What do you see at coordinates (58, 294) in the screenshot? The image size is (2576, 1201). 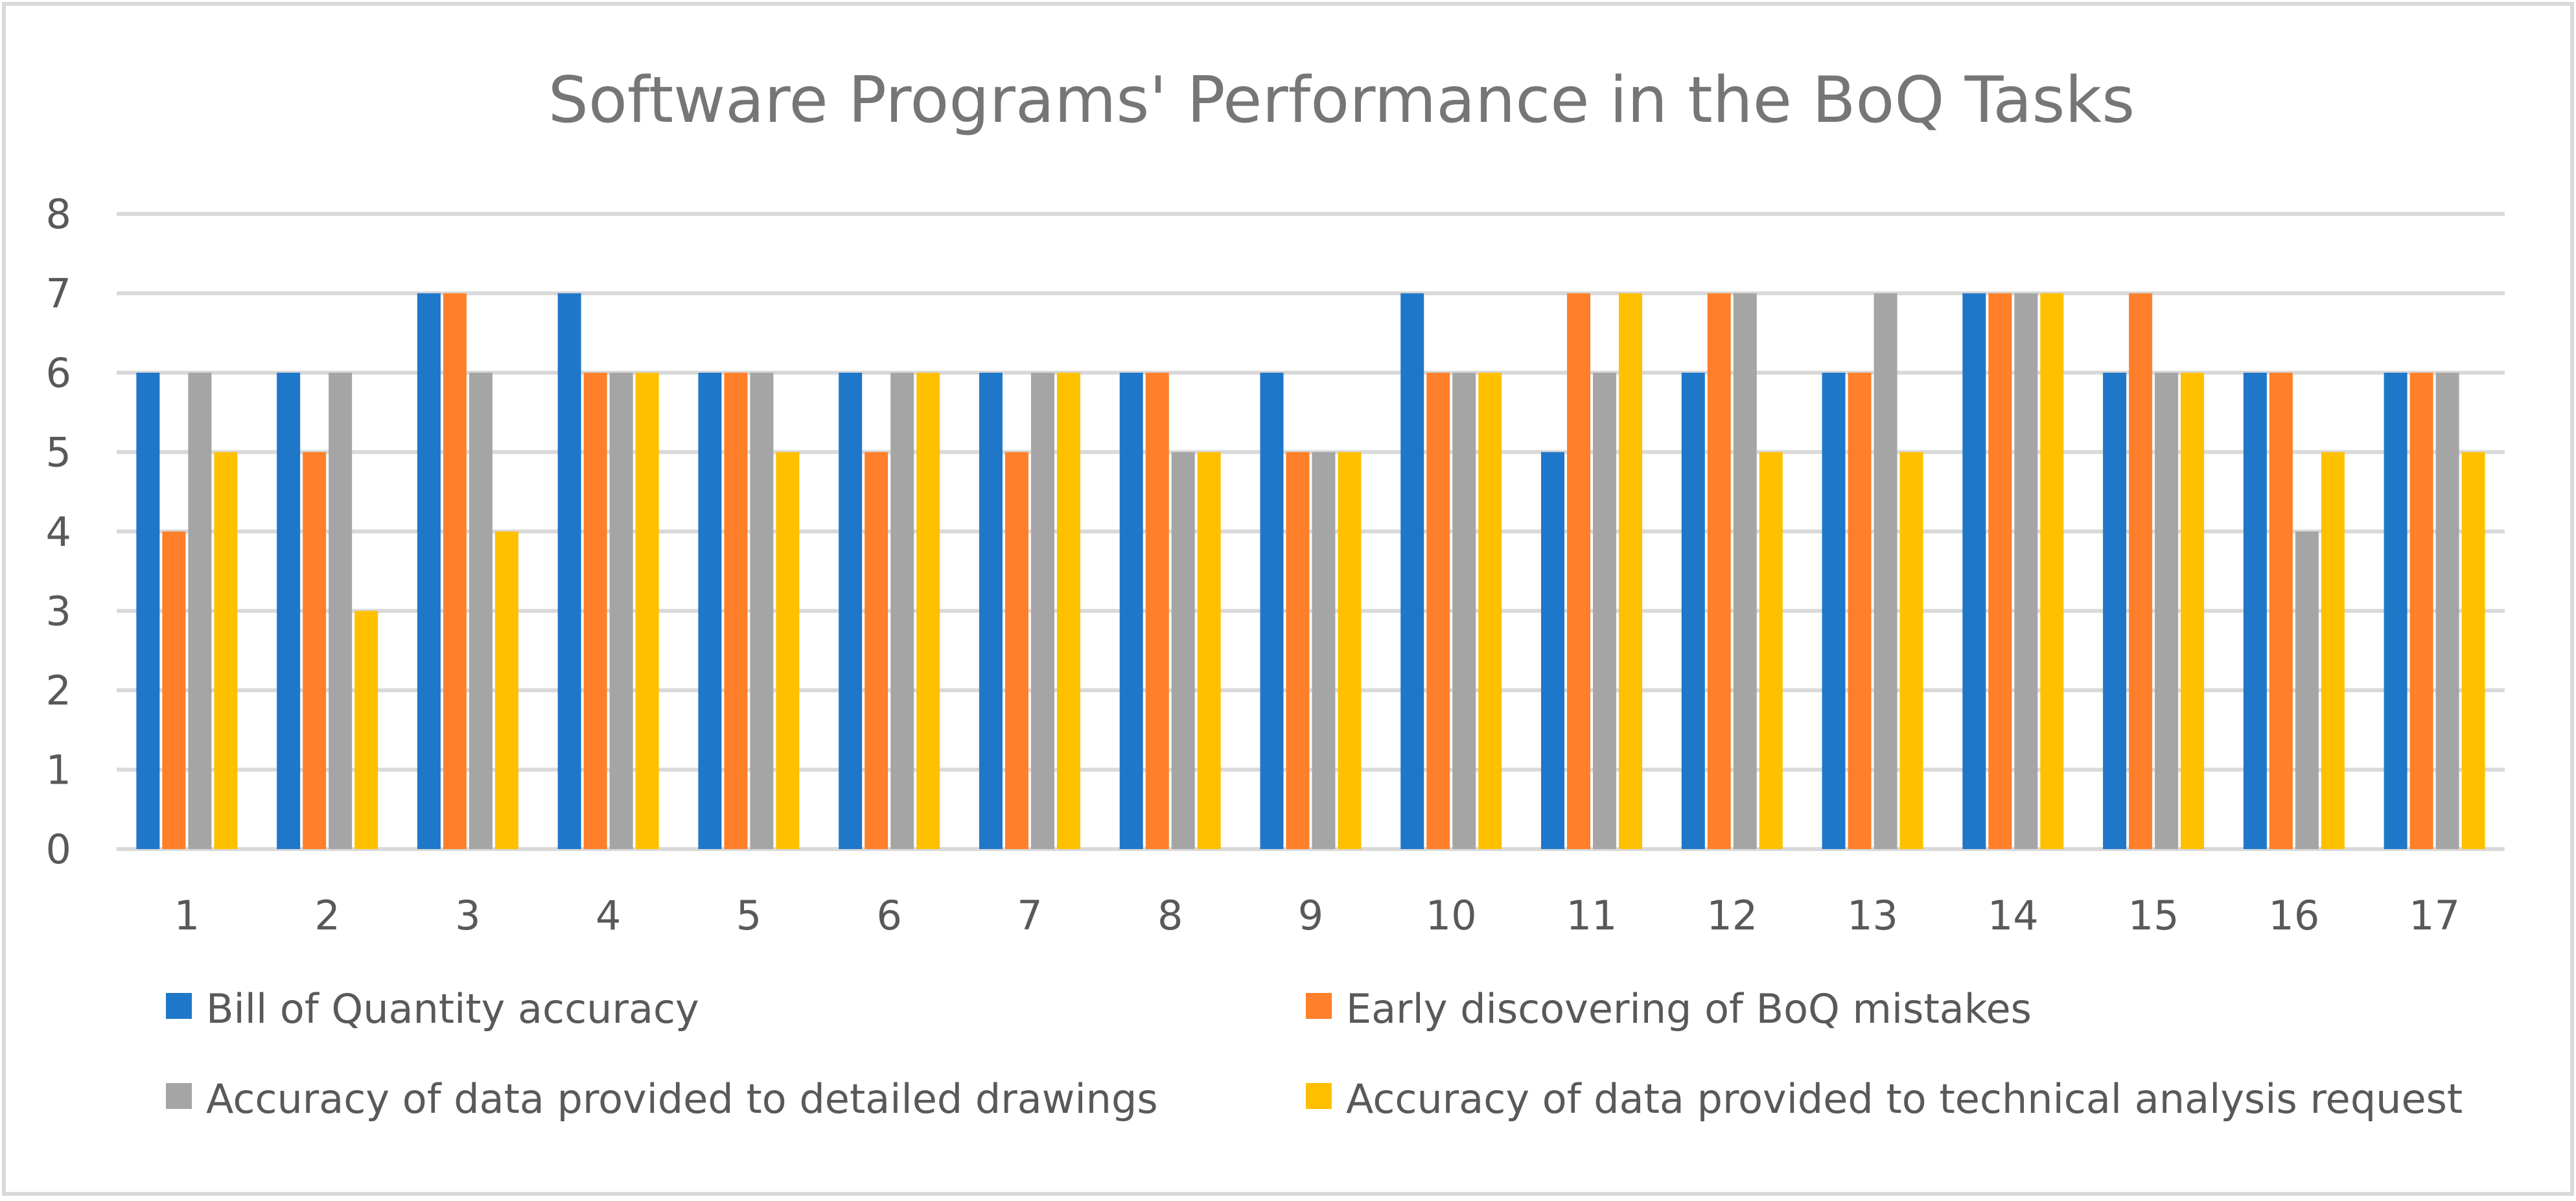 I see `y-tick-label: 7` at bounding box center [58, 294].